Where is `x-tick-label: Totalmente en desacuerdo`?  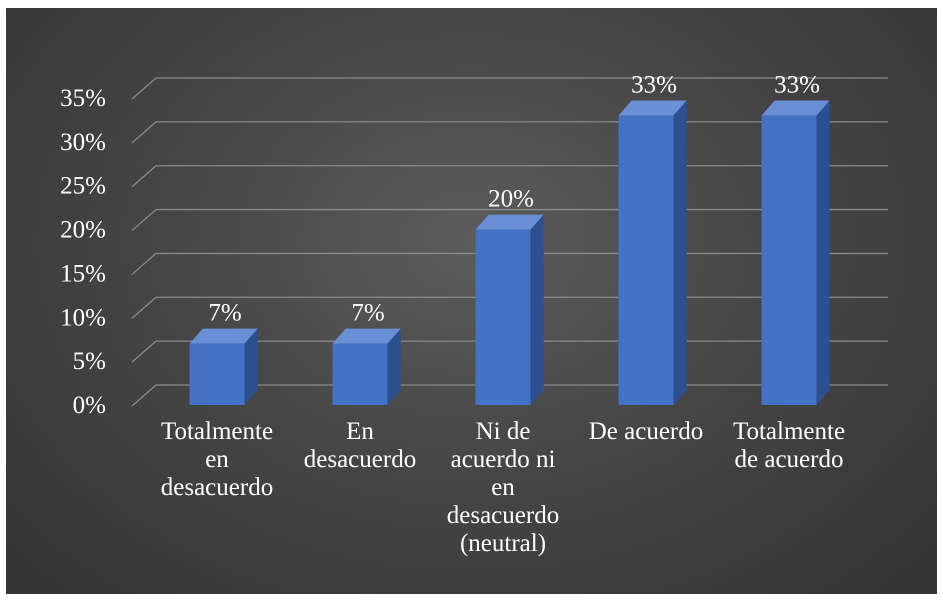
x-tick-label: Totalmente en desacuerdo is located at coordinates (217, 459).